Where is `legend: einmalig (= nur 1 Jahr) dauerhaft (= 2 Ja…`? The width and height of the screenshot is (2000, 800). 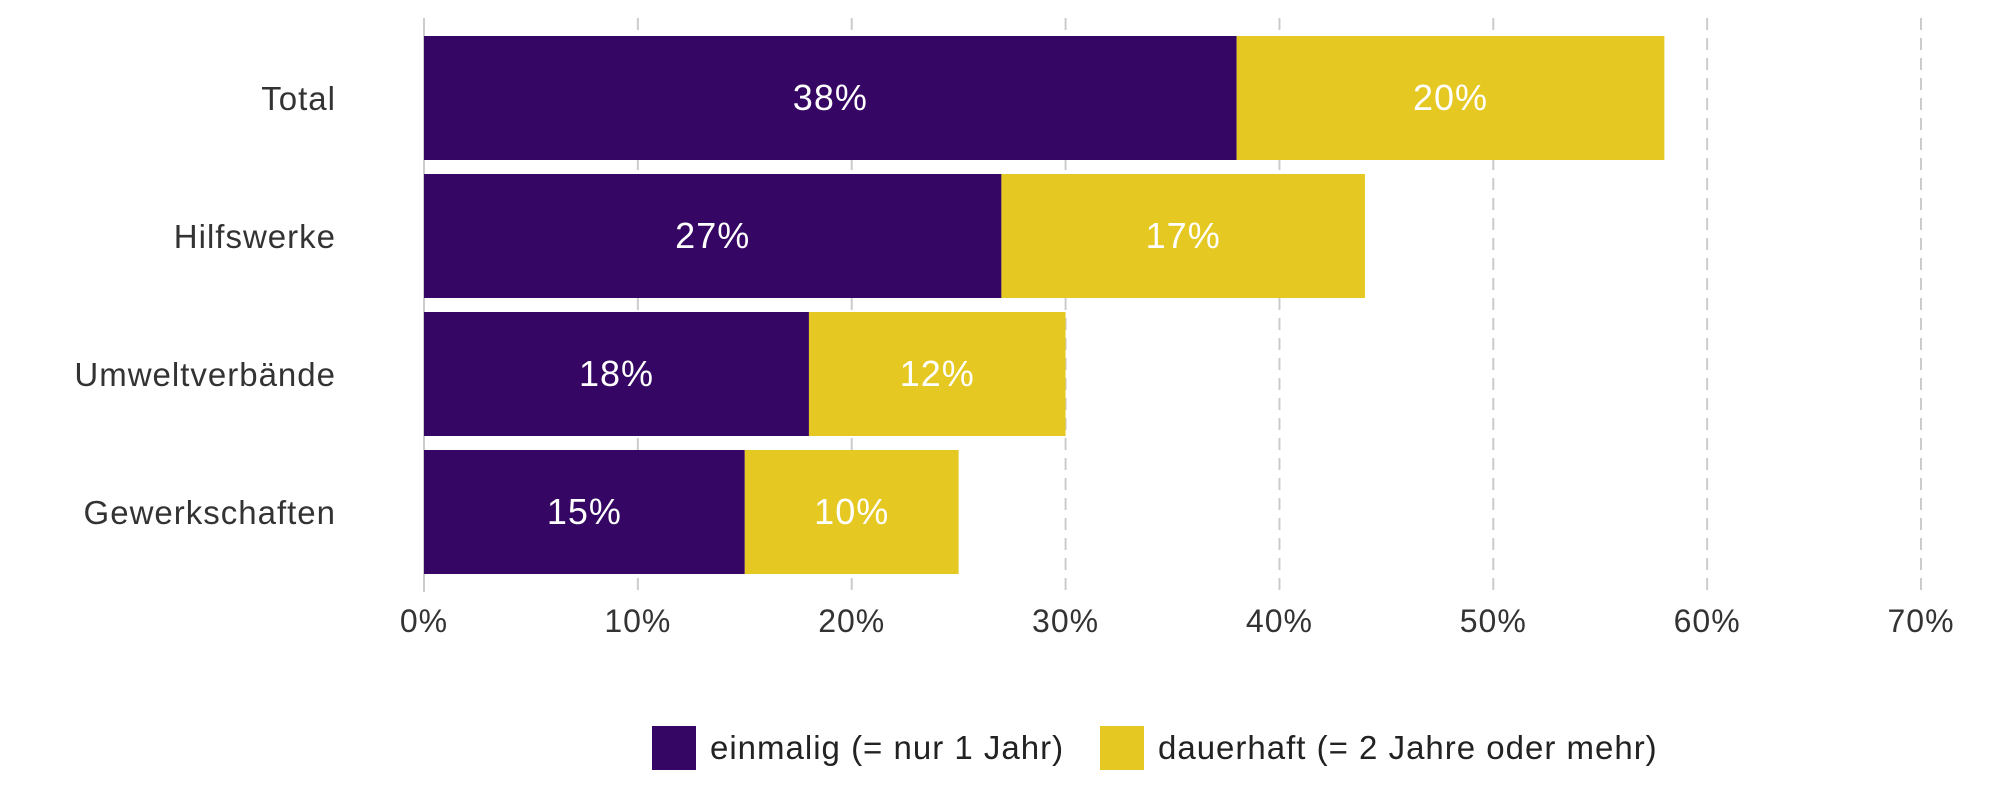 legend: einmalig (= nur 1 Jahr) dauerhaft (= 2 Ja… is located at coordinates (1155, 748).